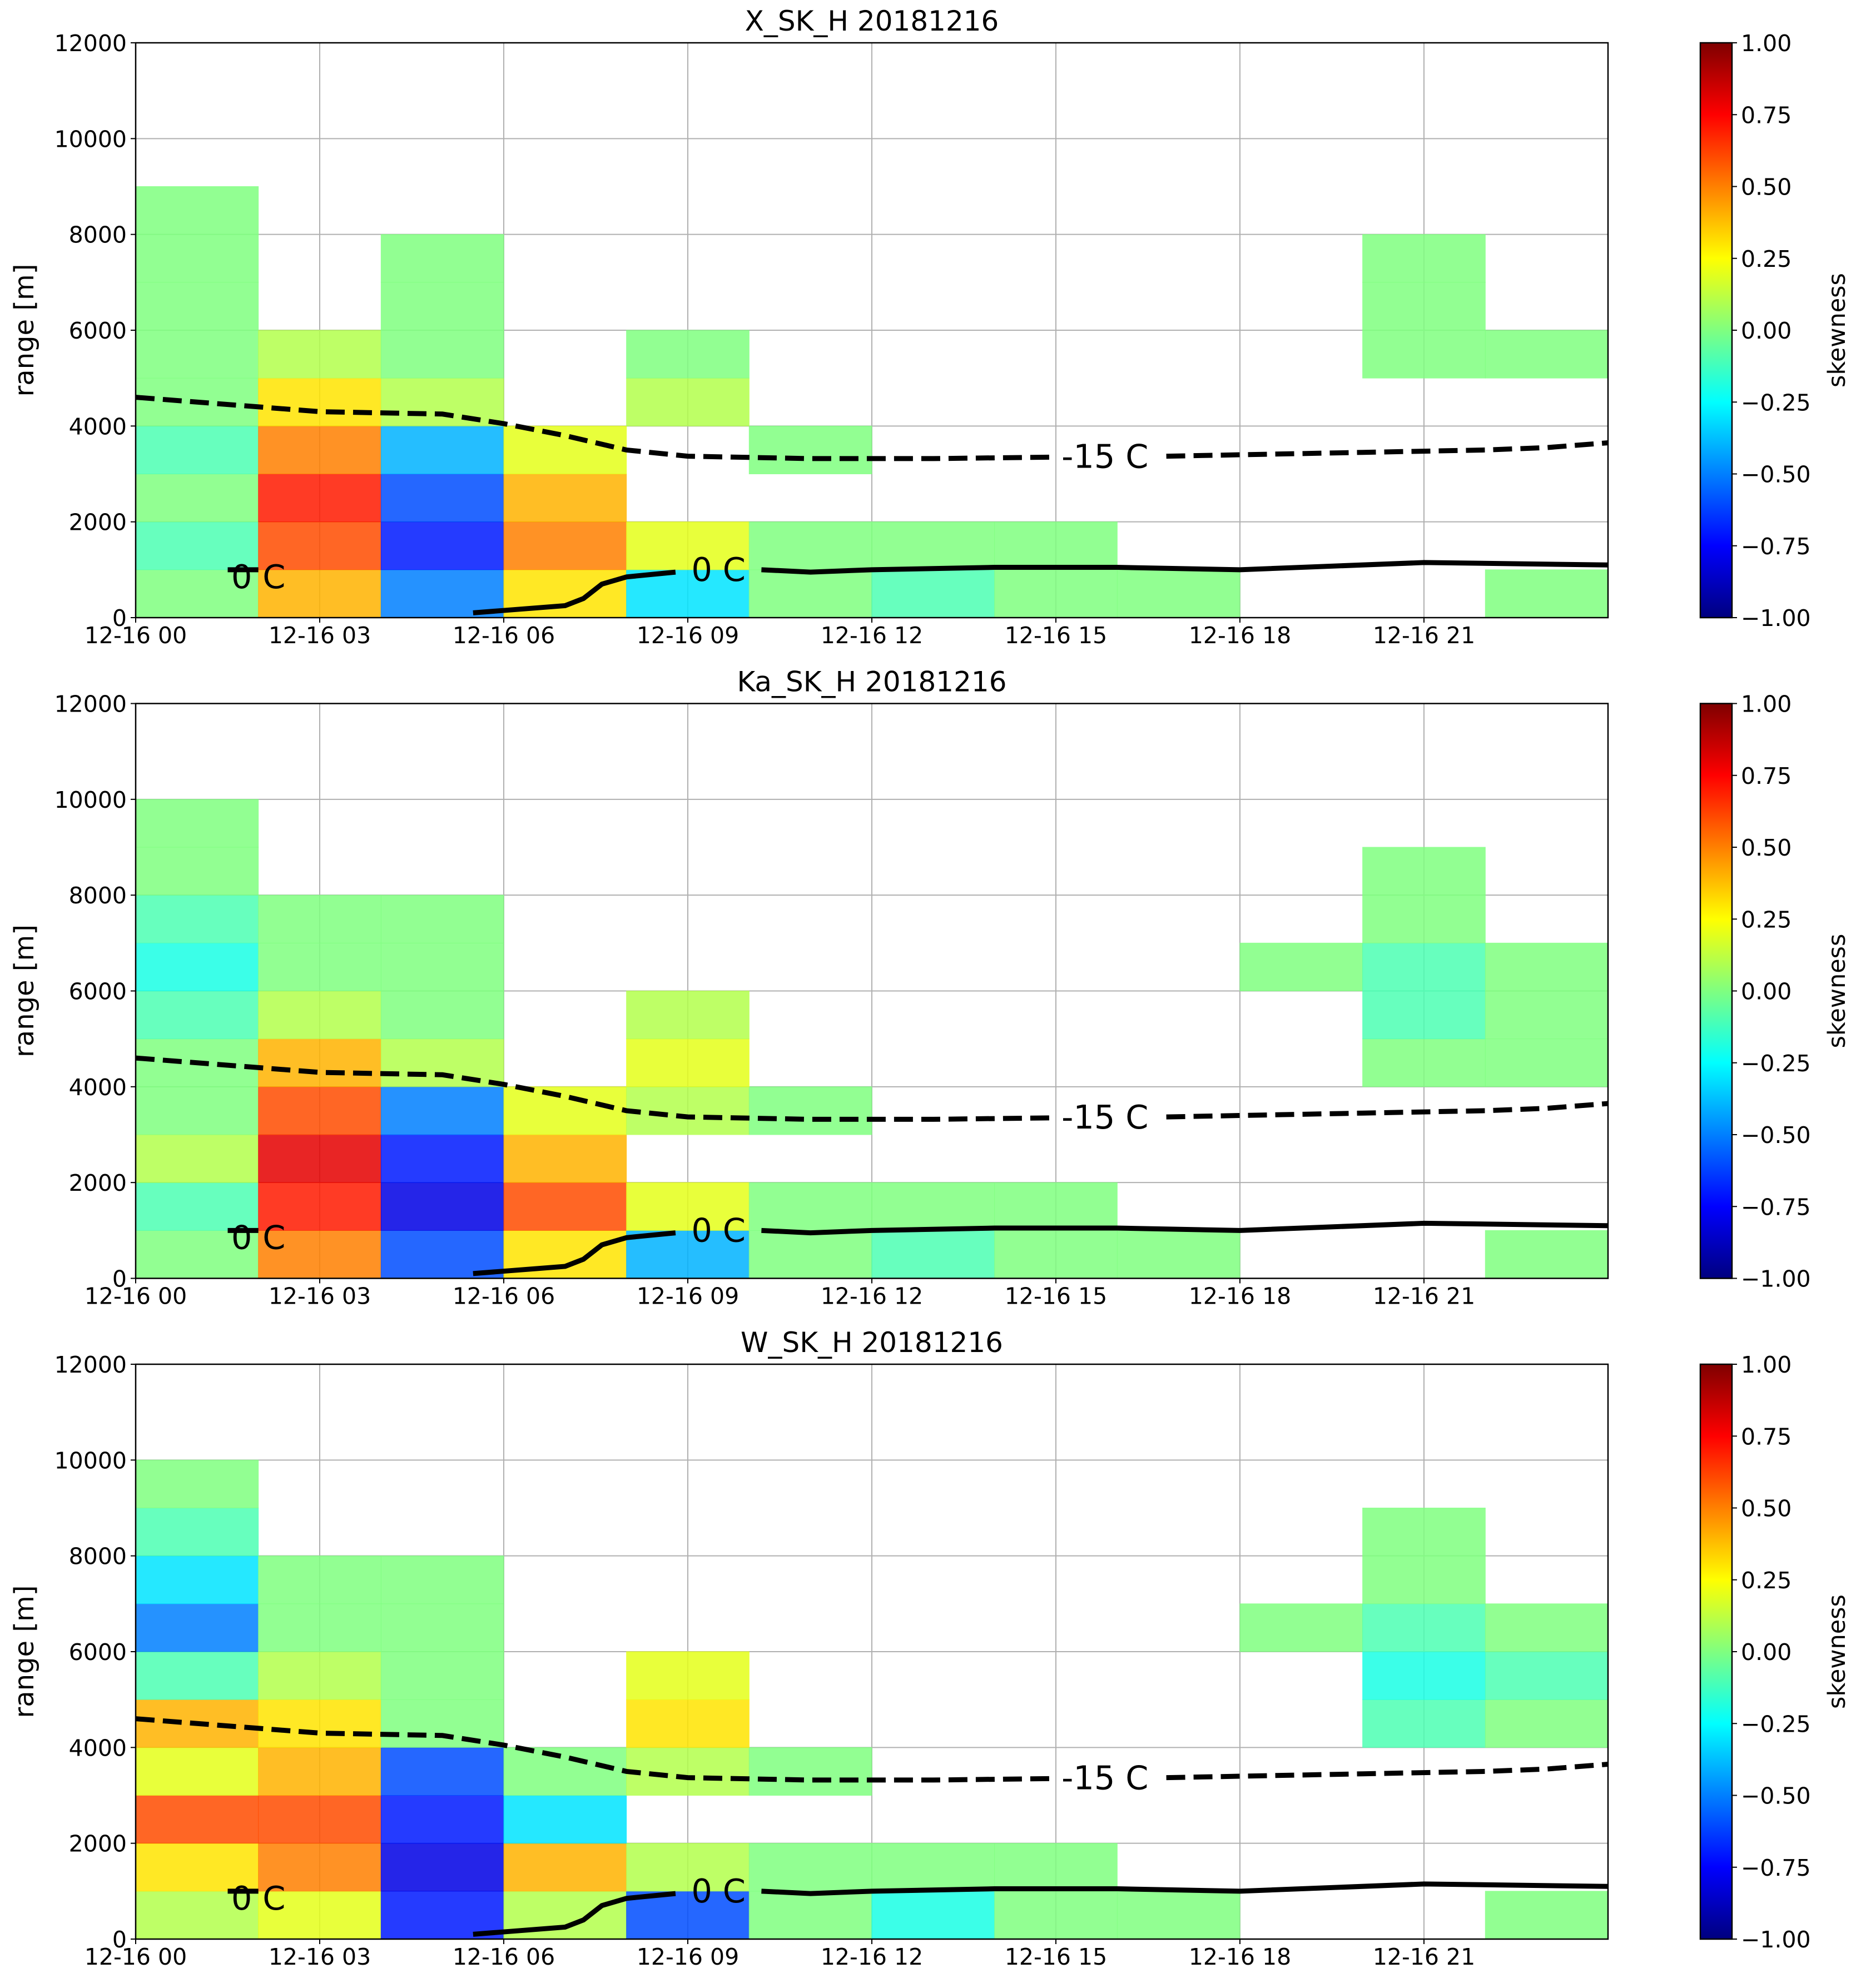 This screenshot has height=1988, width=1861. What do you see at coordinates (1766, 115) in the screenshot?
I see `colorbar-tick-label: 0.75` at bounding box center [1766, 115].